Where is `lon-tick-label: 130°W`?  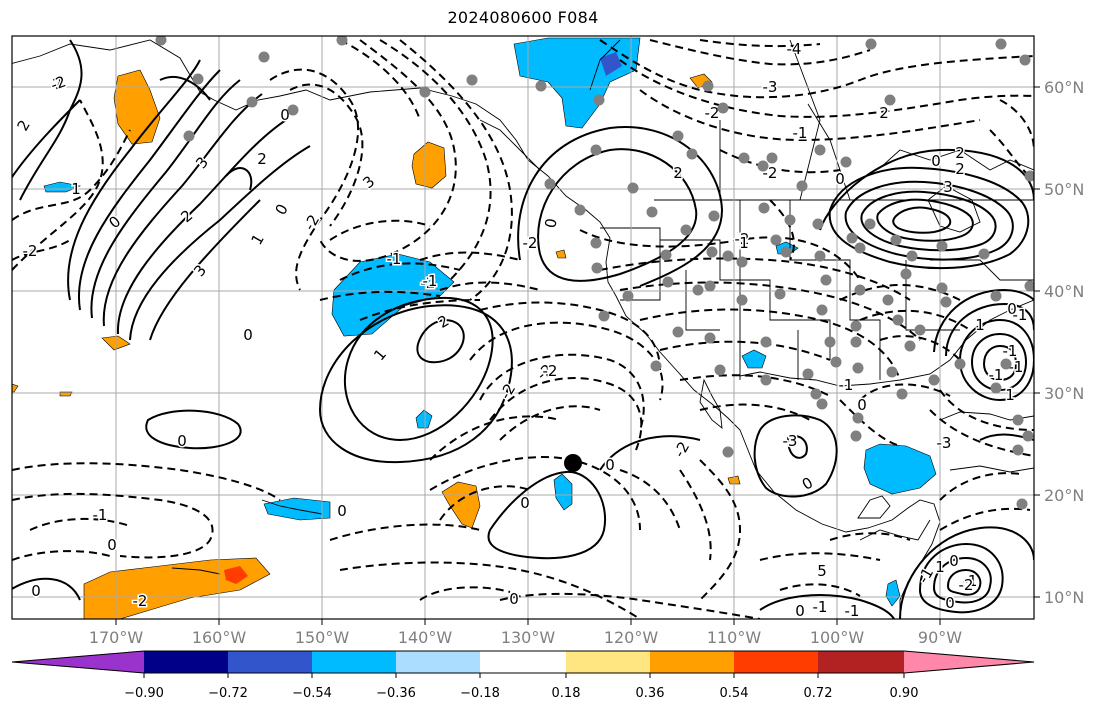 lon-tick-label: 130°W is located at coordinates (528, 637).